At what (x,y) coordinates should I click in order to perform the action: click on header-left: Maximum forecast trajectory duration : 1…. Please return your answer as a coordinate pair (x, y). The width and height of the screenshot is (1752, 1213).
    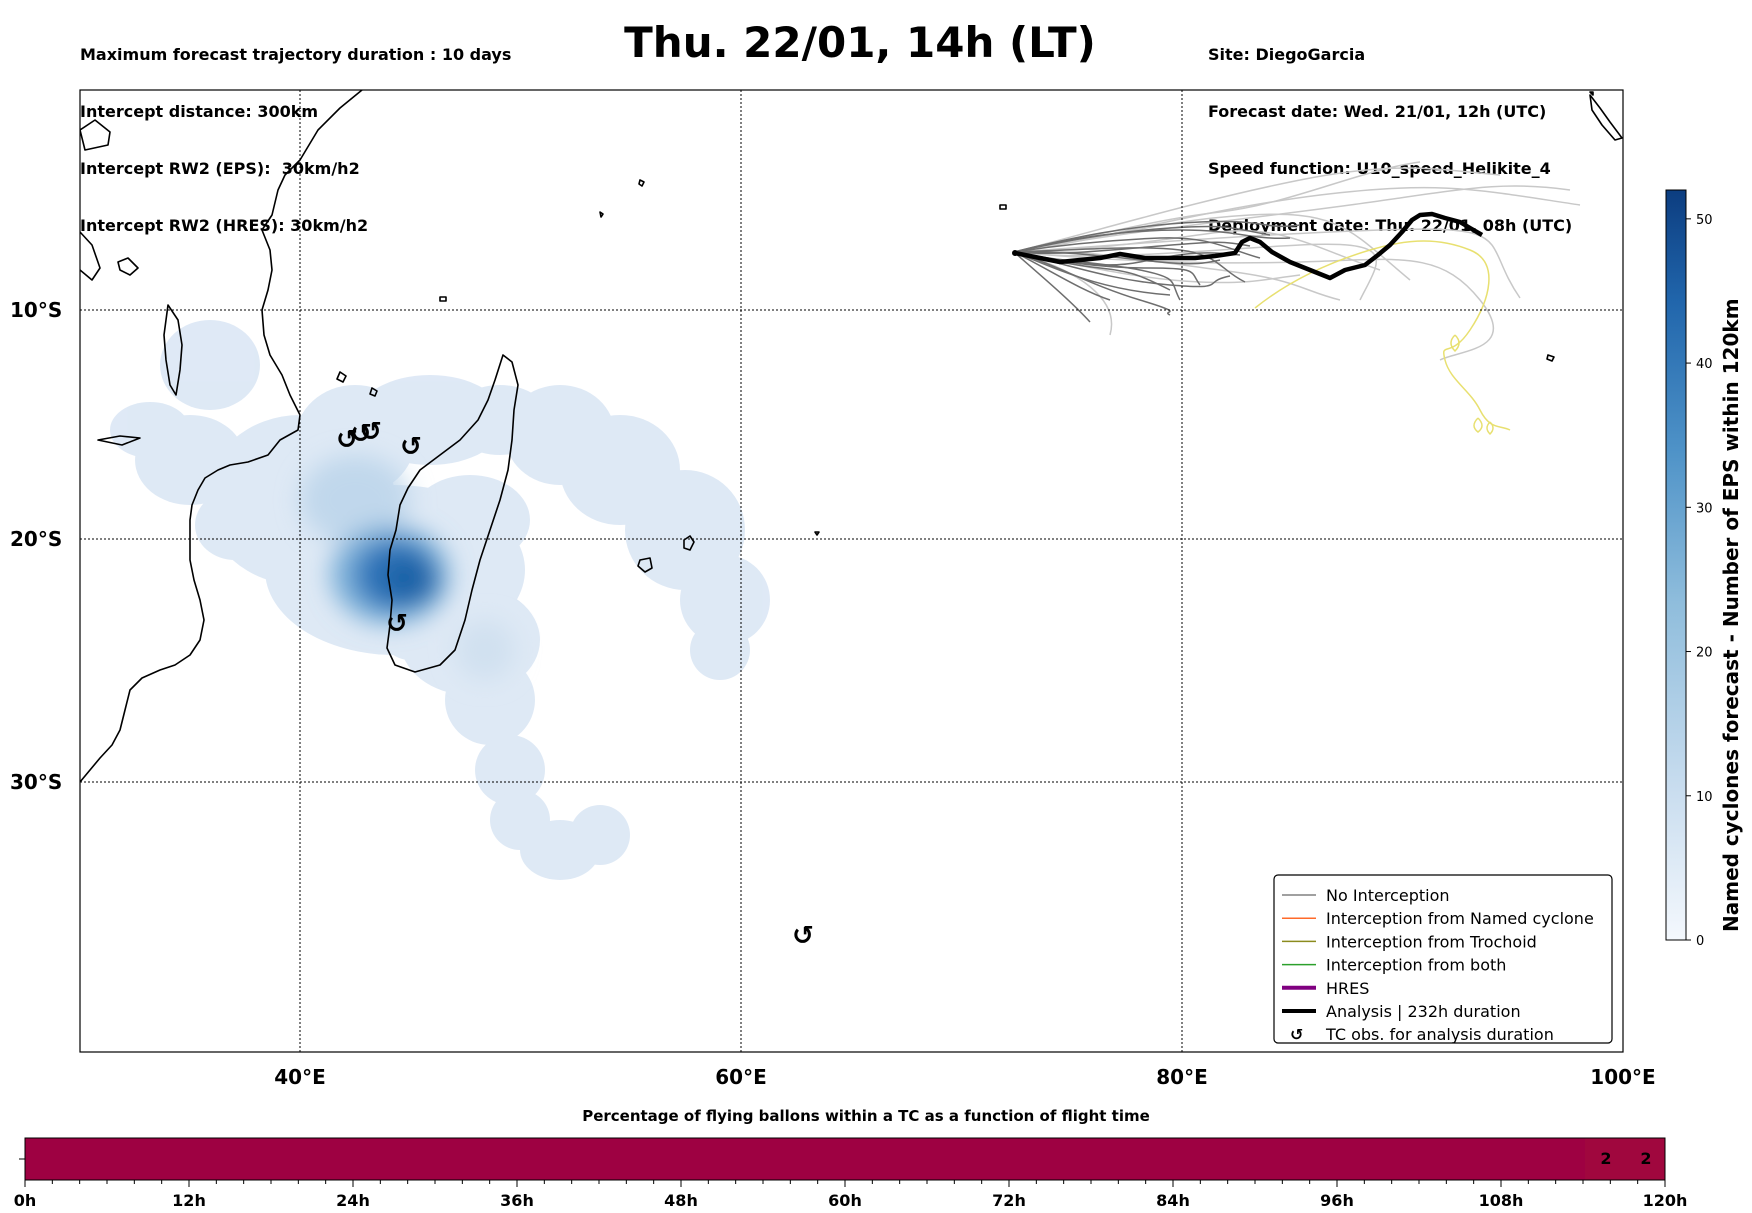
    Looking at the image, I should click on (295, 130).